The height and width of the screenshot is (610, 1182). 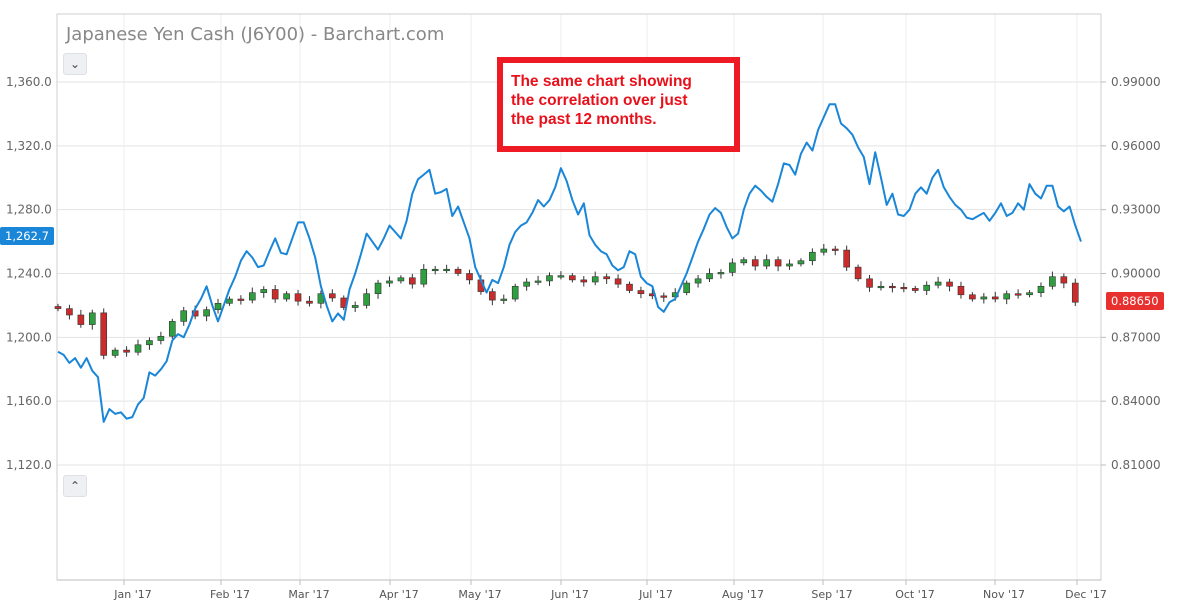 I want to click on right-last-value-flag: 0.88650, so click(x=1135, y=301).